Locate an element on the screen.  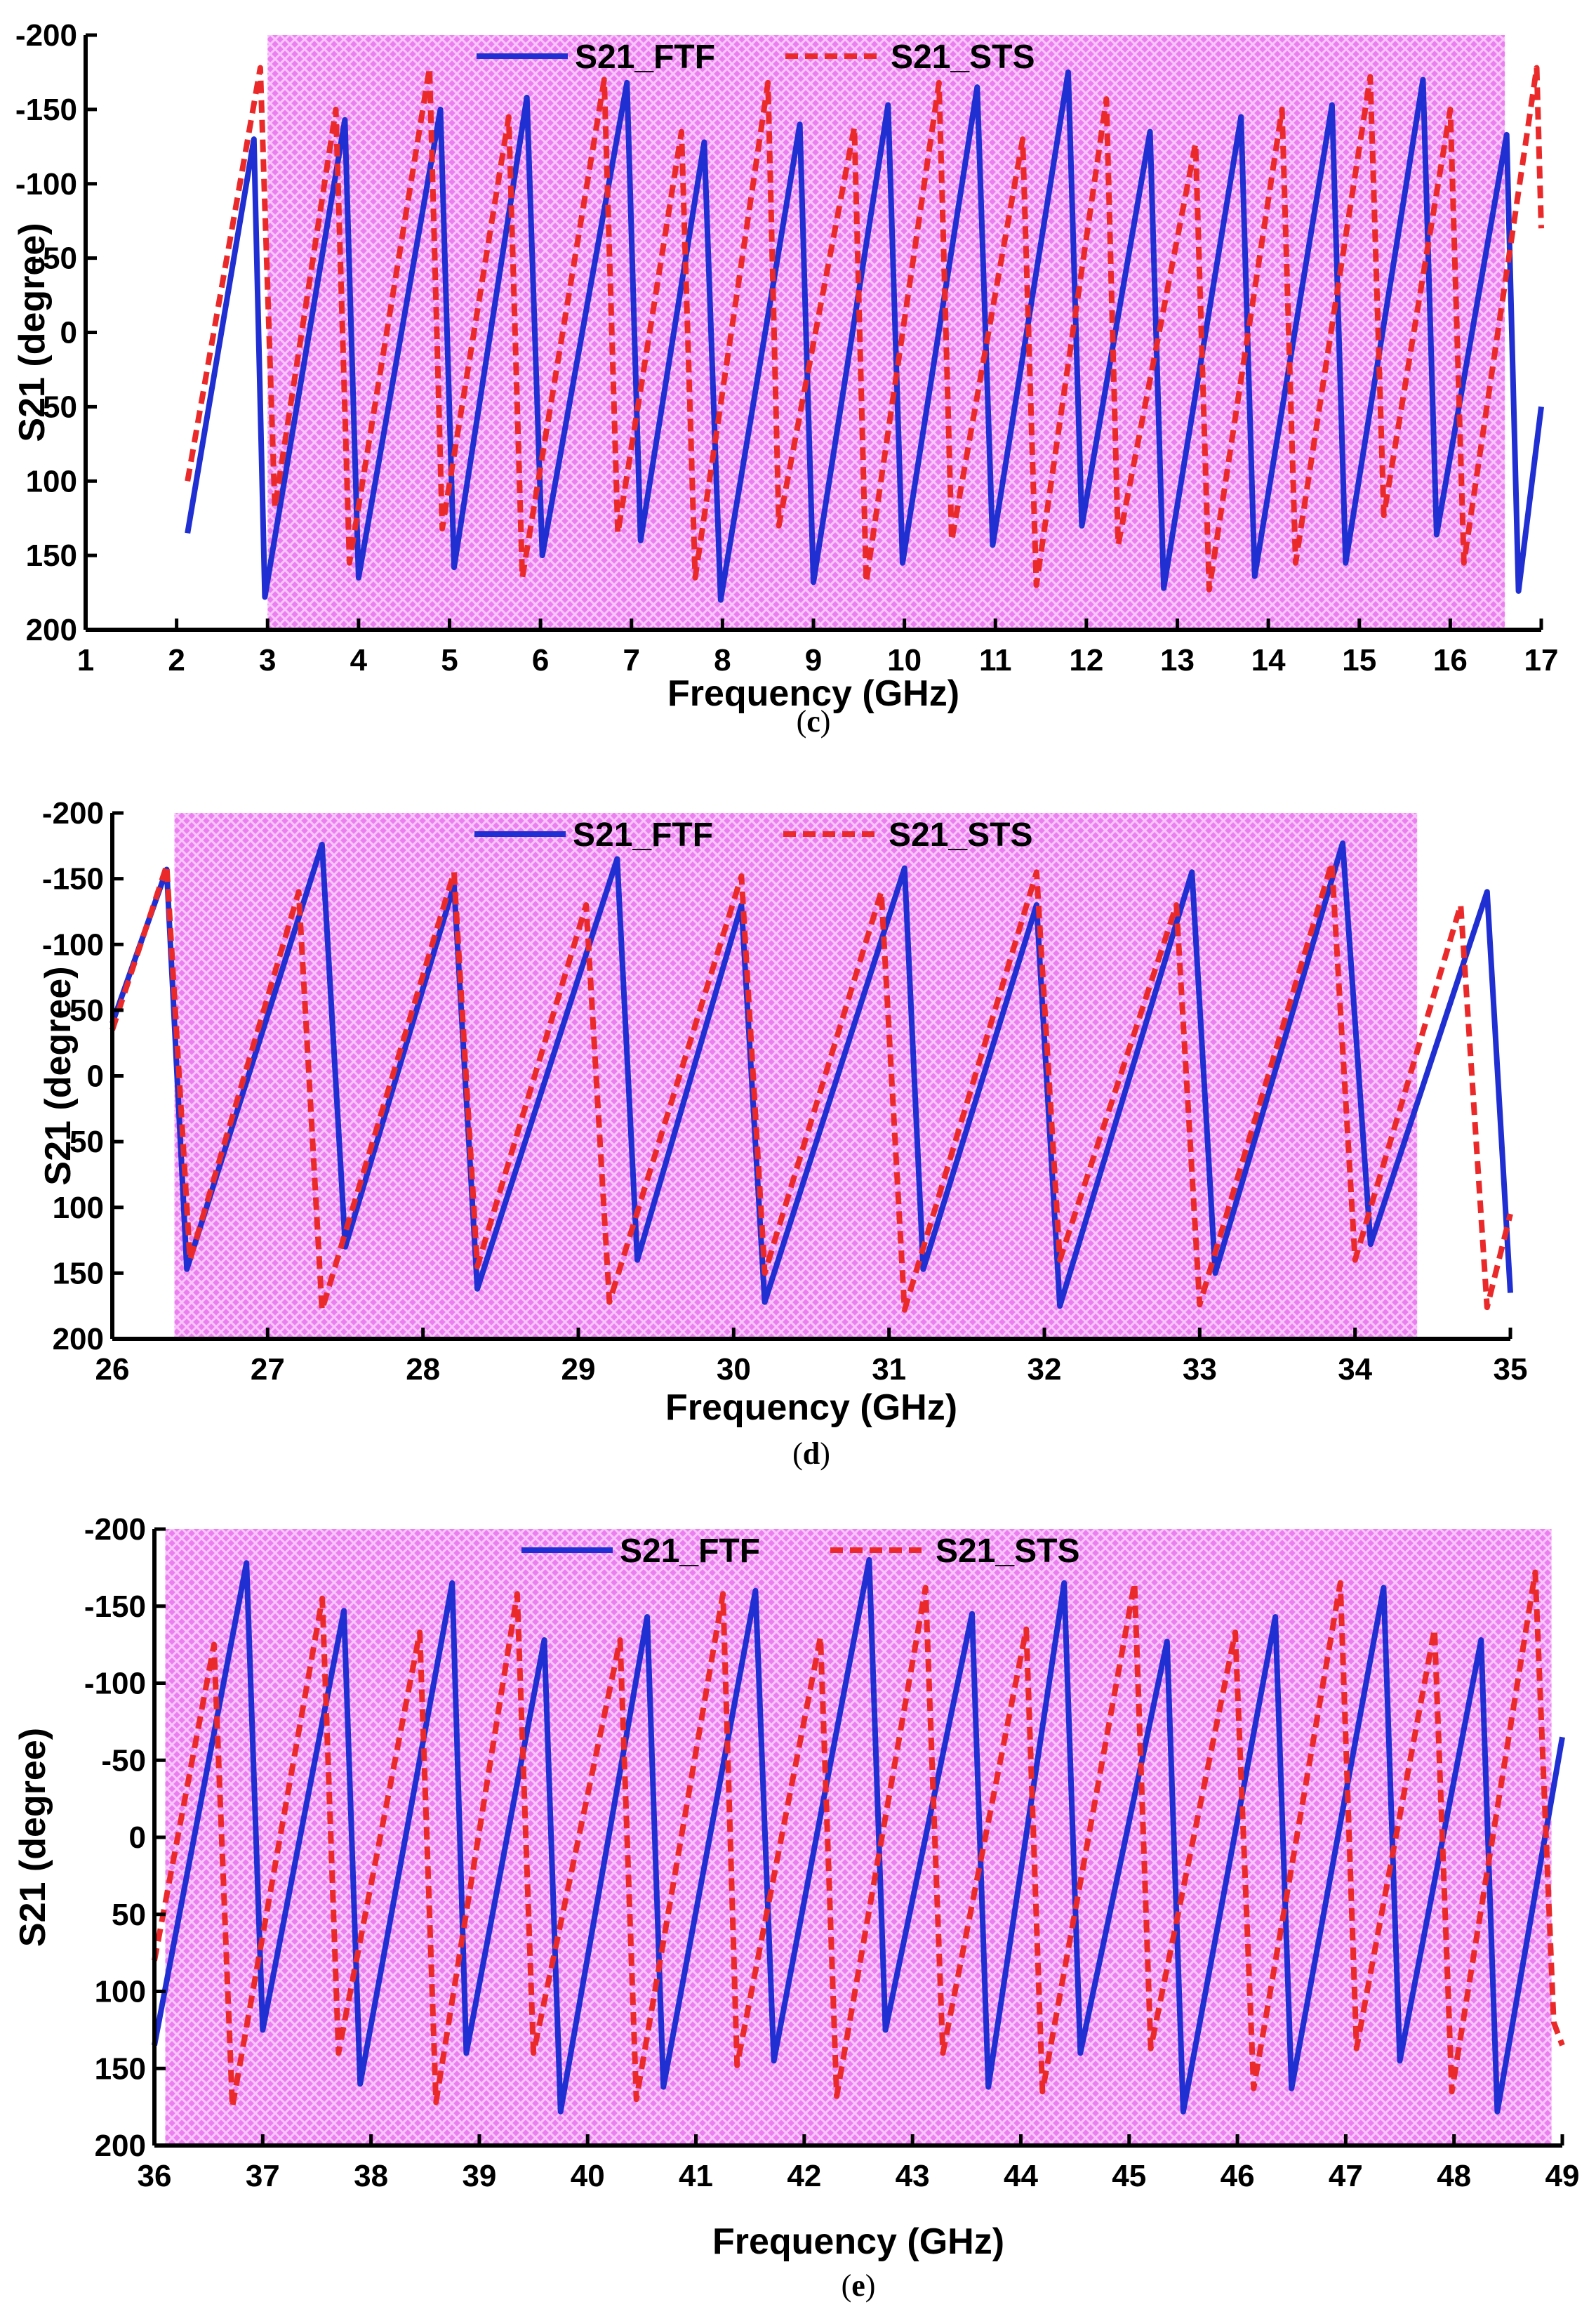
x-tick-label: 45 is located at coordinates (1129, 2176).